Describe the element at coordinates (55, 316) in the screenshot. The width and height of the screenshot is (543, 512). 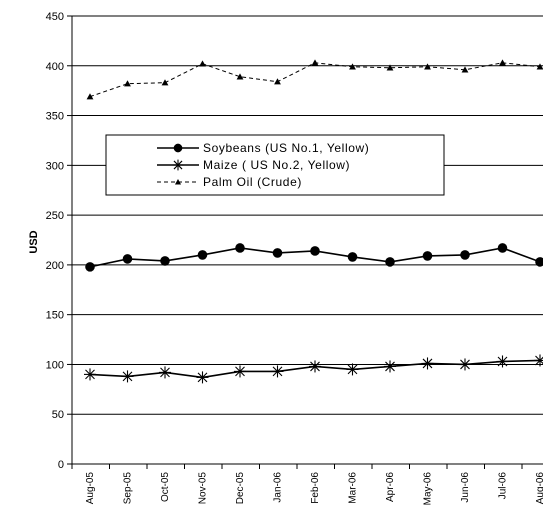
I see `y-tick-label: 150` at that location.